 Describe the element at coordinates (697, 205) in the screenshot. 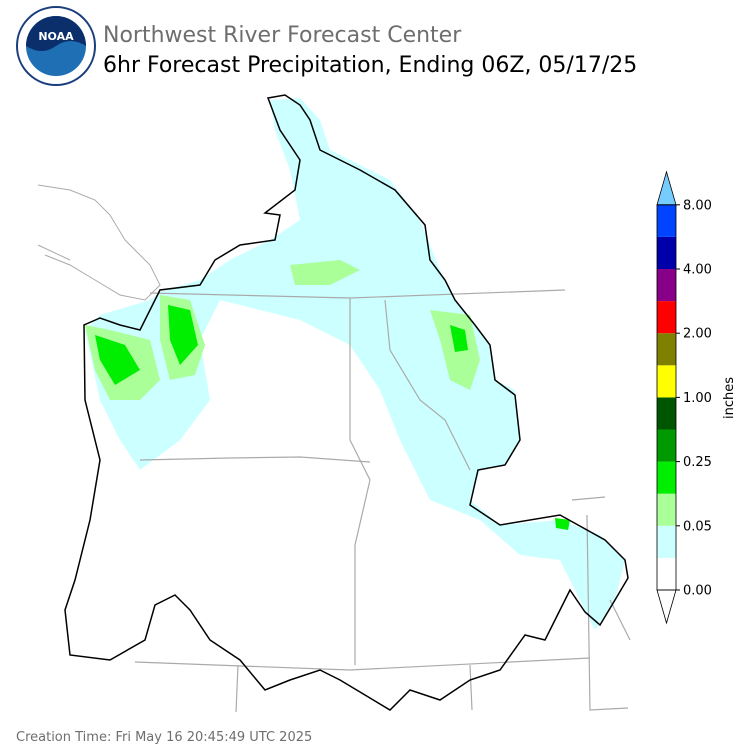

I see `colorbar-tick-label: 8.00` at that location.